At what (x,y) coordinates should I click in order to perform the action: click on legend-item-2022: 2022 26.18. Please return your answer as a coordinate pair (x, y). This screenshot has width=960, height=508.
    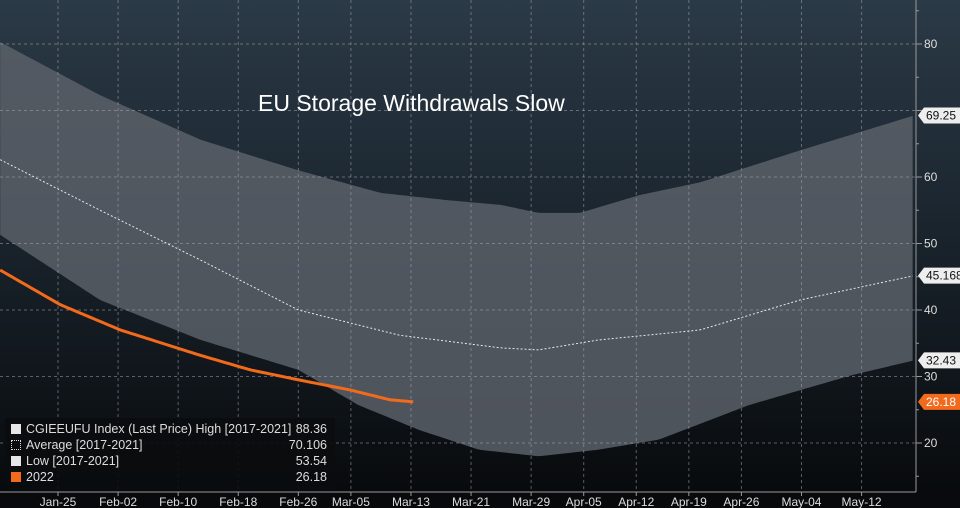
    Looking at the image, I should click on (172, 477).